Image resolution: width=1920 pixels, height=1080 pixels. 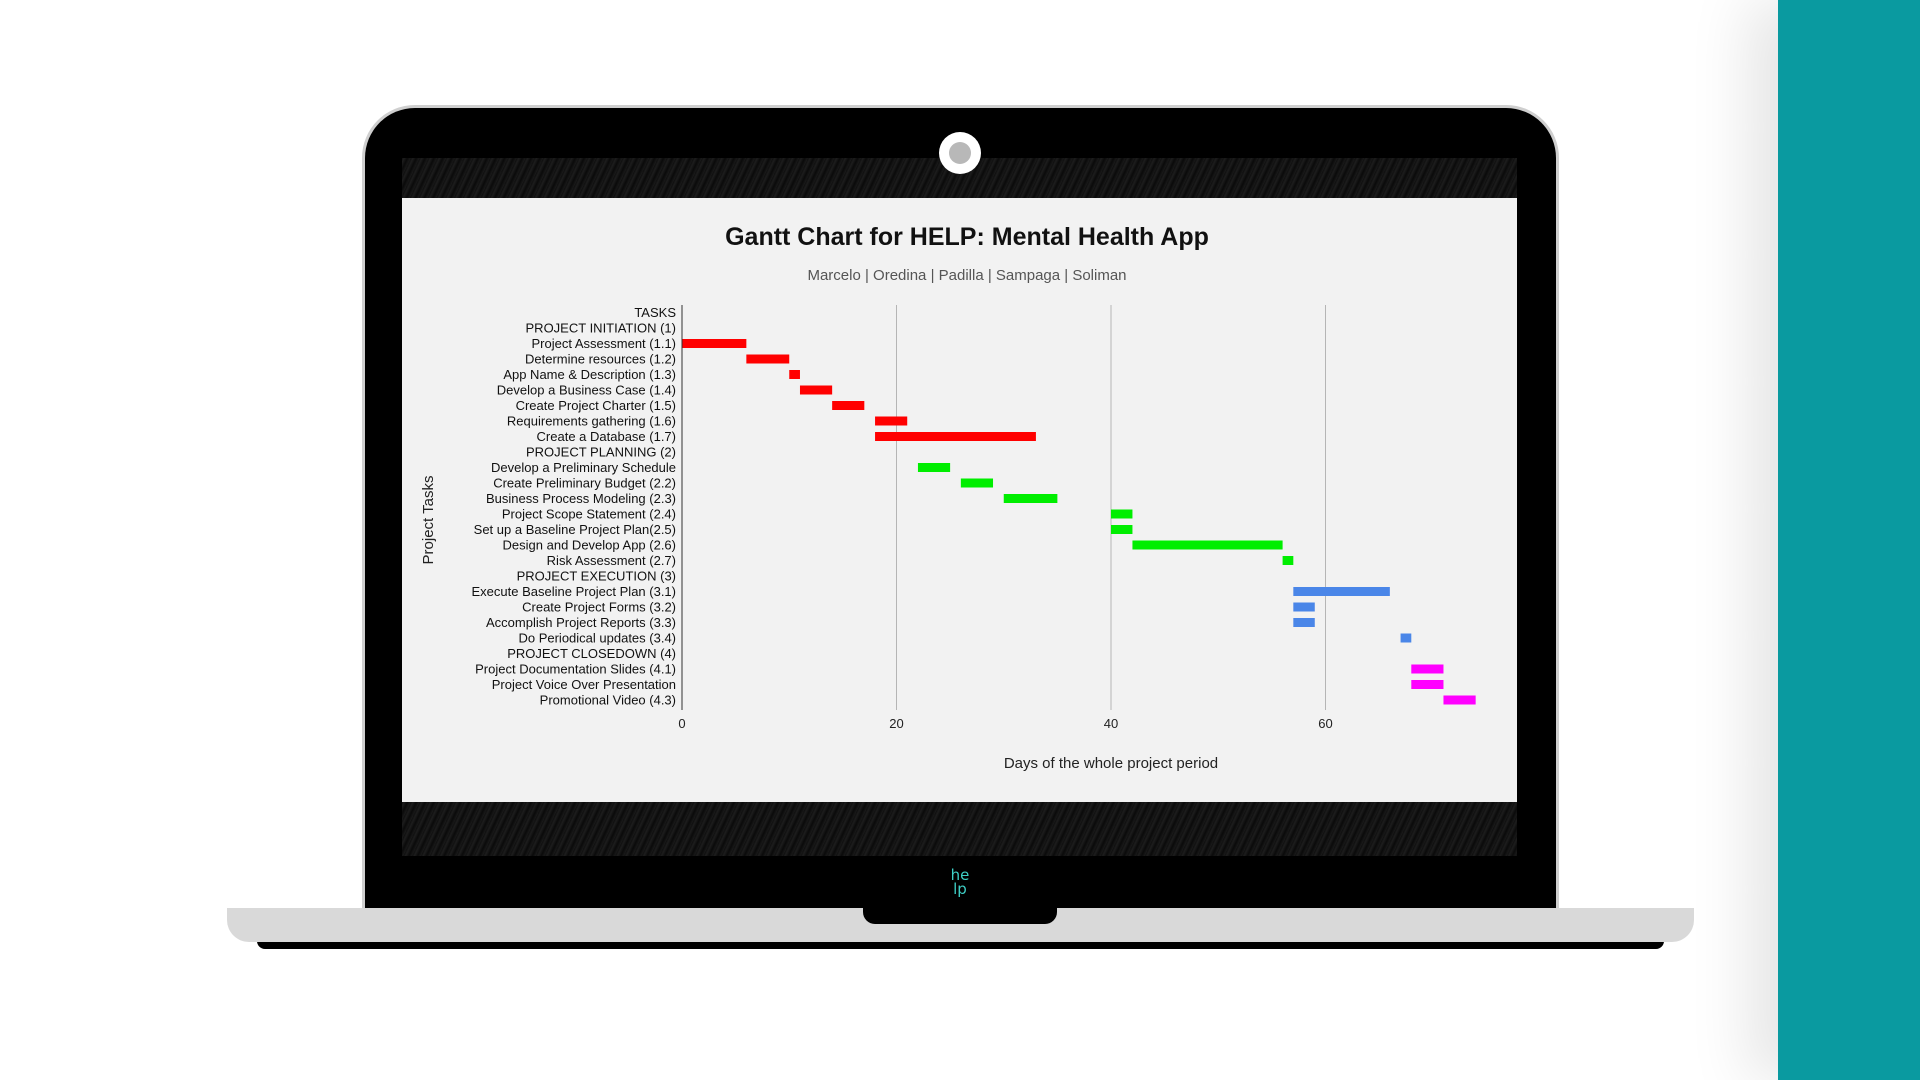 What do you see at coordinates (896, 723) in the screenshot?
I see `x-tick-label: 20` at bounding box center [896, 723].